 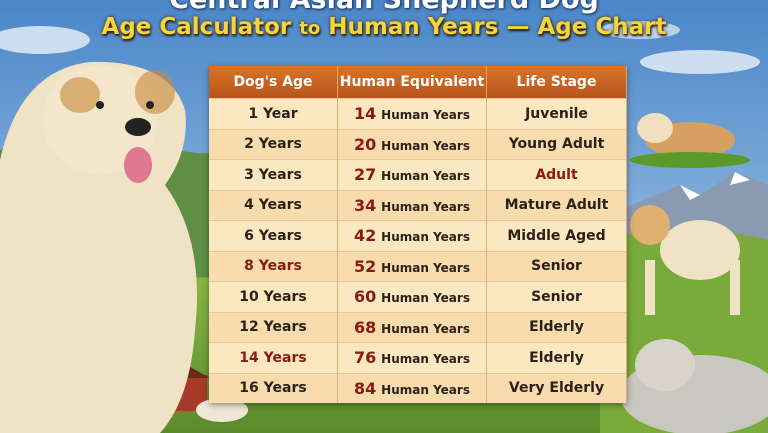 I want to click on table-row: 12 Years 68 Human Years Elderly, so click(x=418, y=327).